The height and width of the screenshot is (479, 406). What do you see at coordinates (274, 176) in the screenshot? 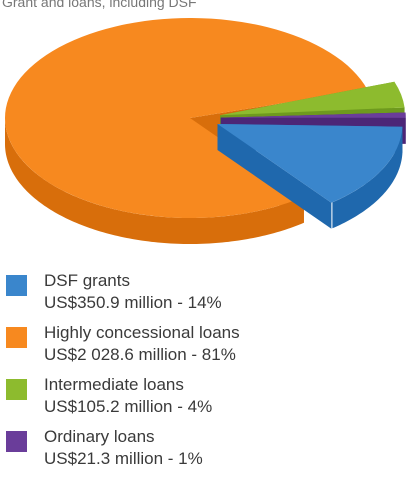
I see `pie-slice-edge-dsf-grants` at bounding box center [274, 176].